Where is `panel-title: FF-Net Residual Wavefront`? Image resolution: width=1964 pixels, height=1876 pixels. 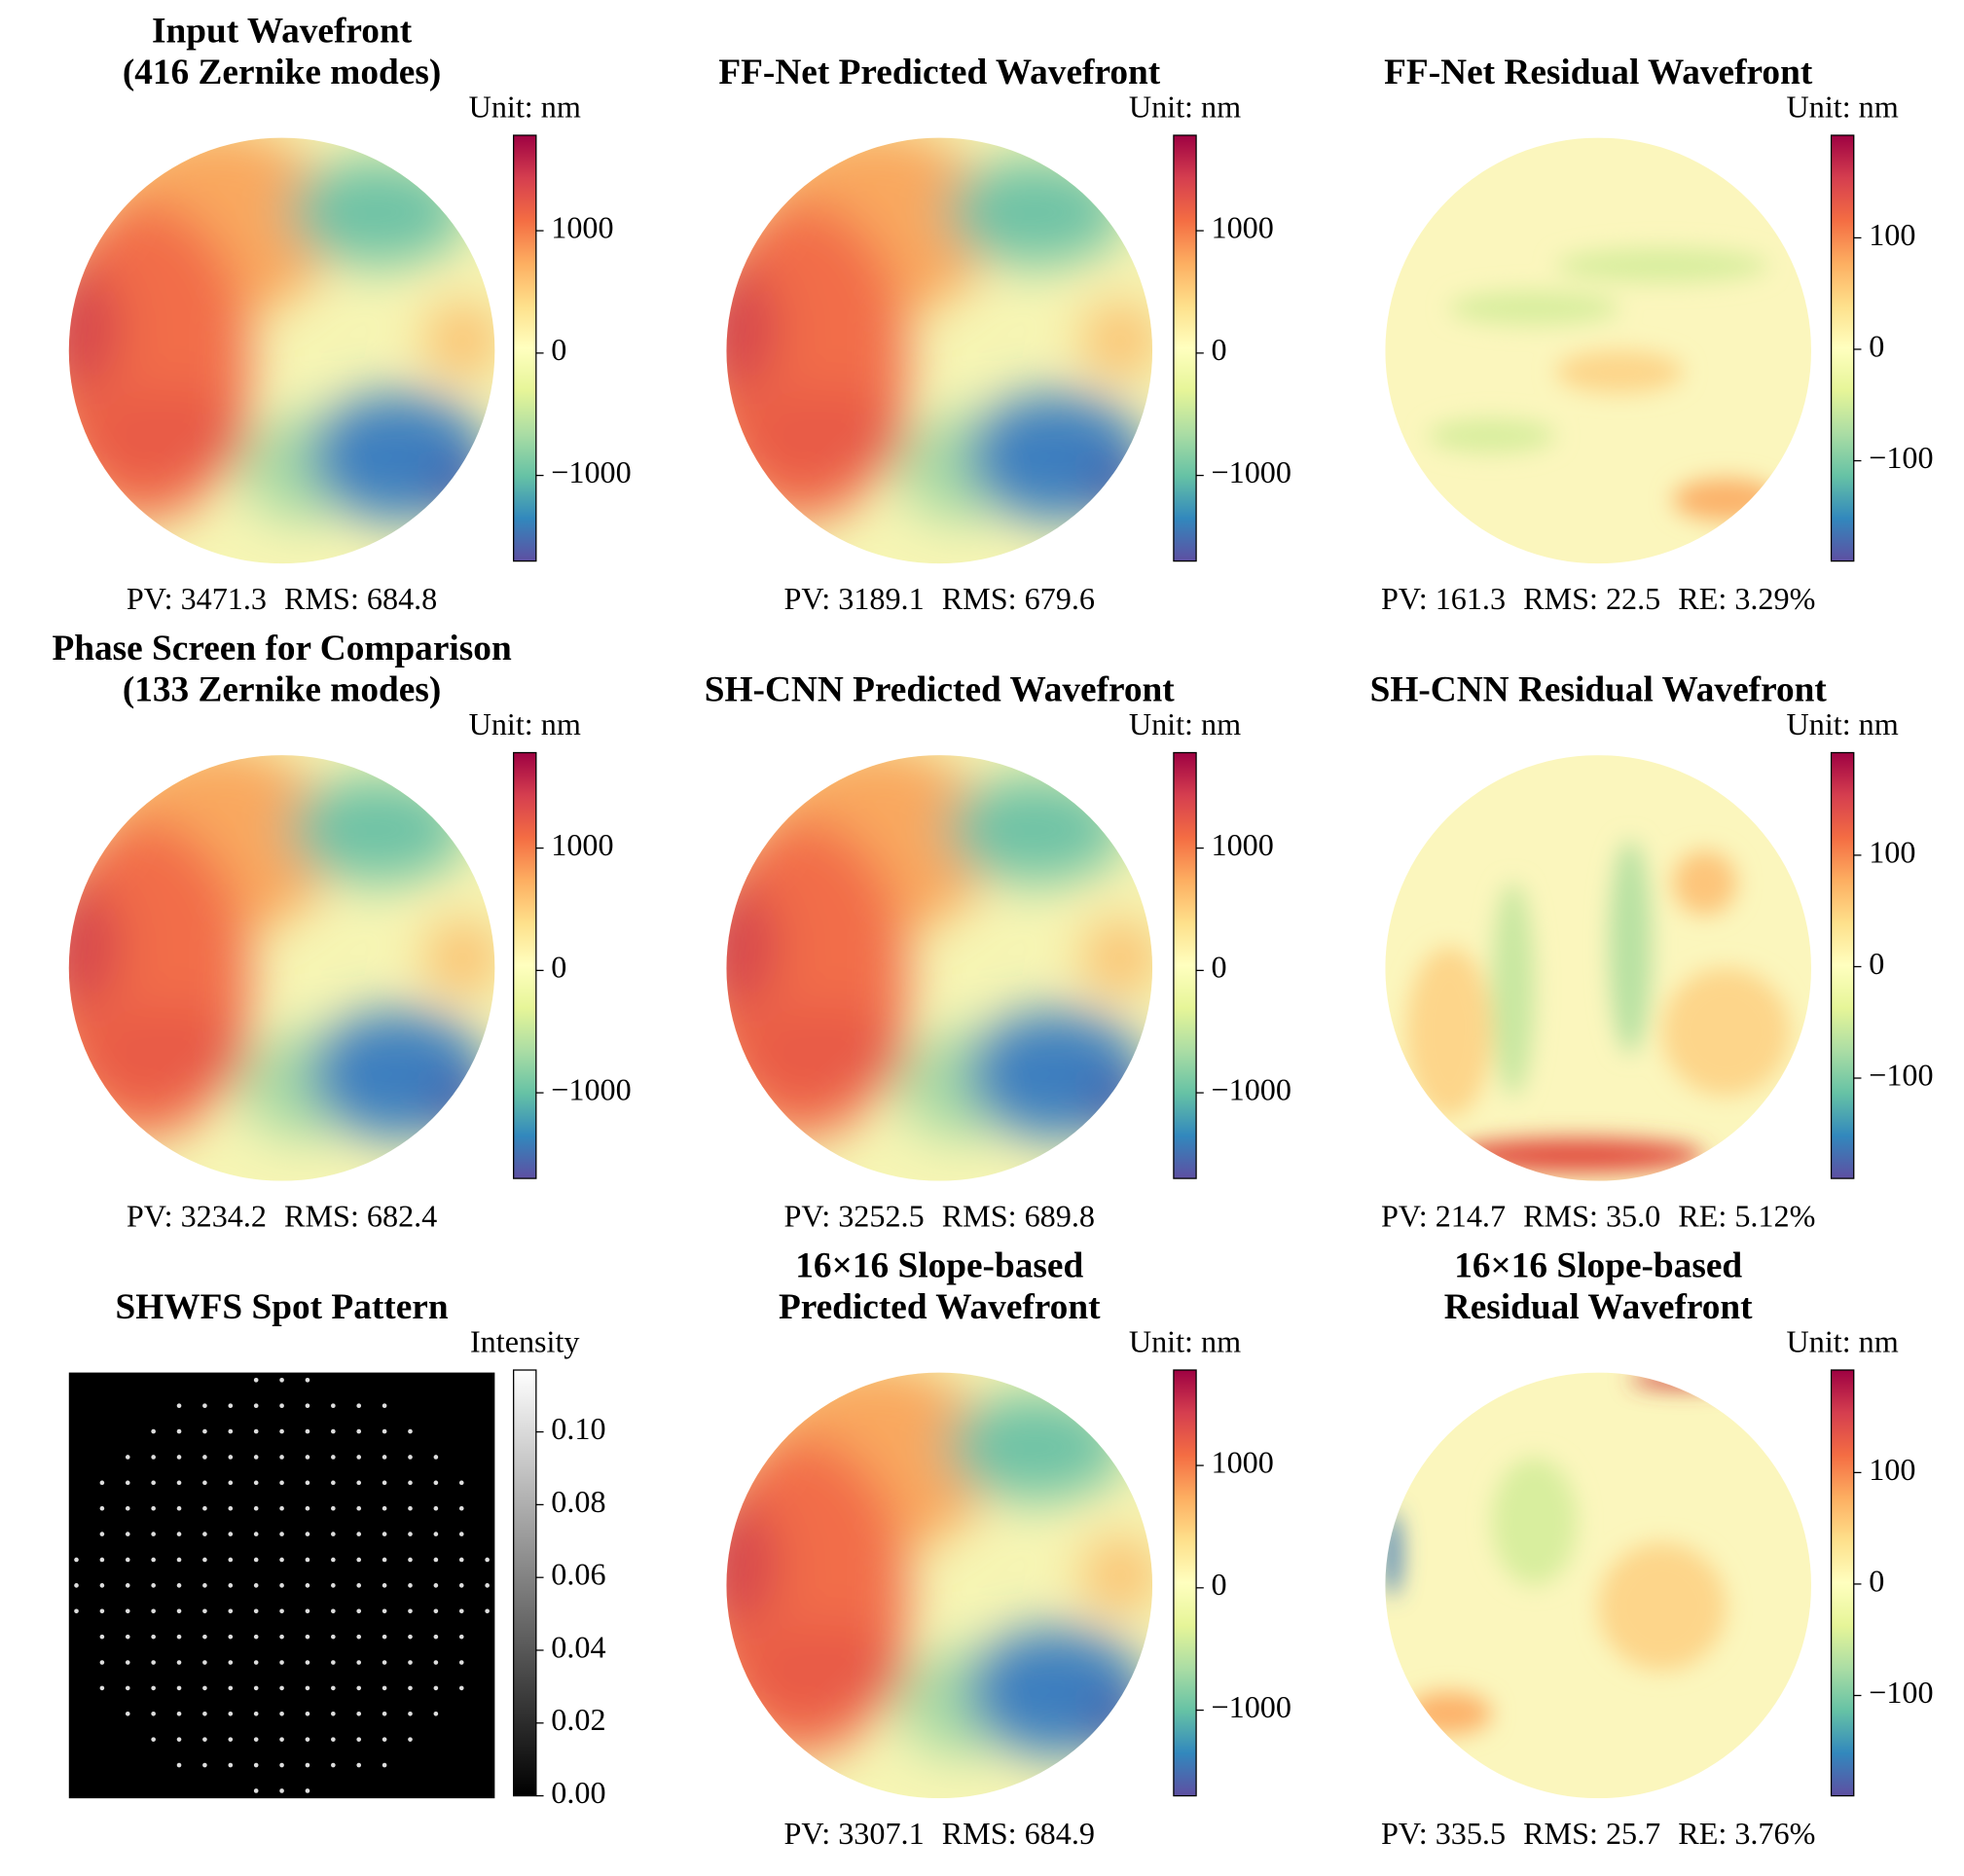 panel-title: FF-Net Residual Wavefront is located at coordinates (1598, 72).